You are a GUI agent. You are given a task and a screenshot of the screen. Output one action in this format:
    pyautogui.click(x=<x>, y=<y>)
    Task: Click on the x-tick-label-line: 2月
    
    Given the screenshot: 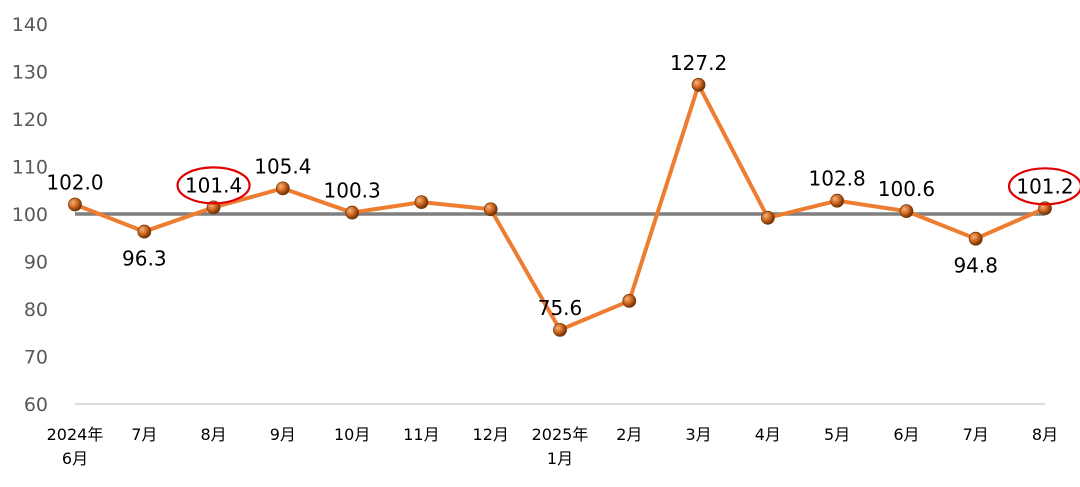 What is the action you would take?
    pyautogui.click(x=629, y=434)
    